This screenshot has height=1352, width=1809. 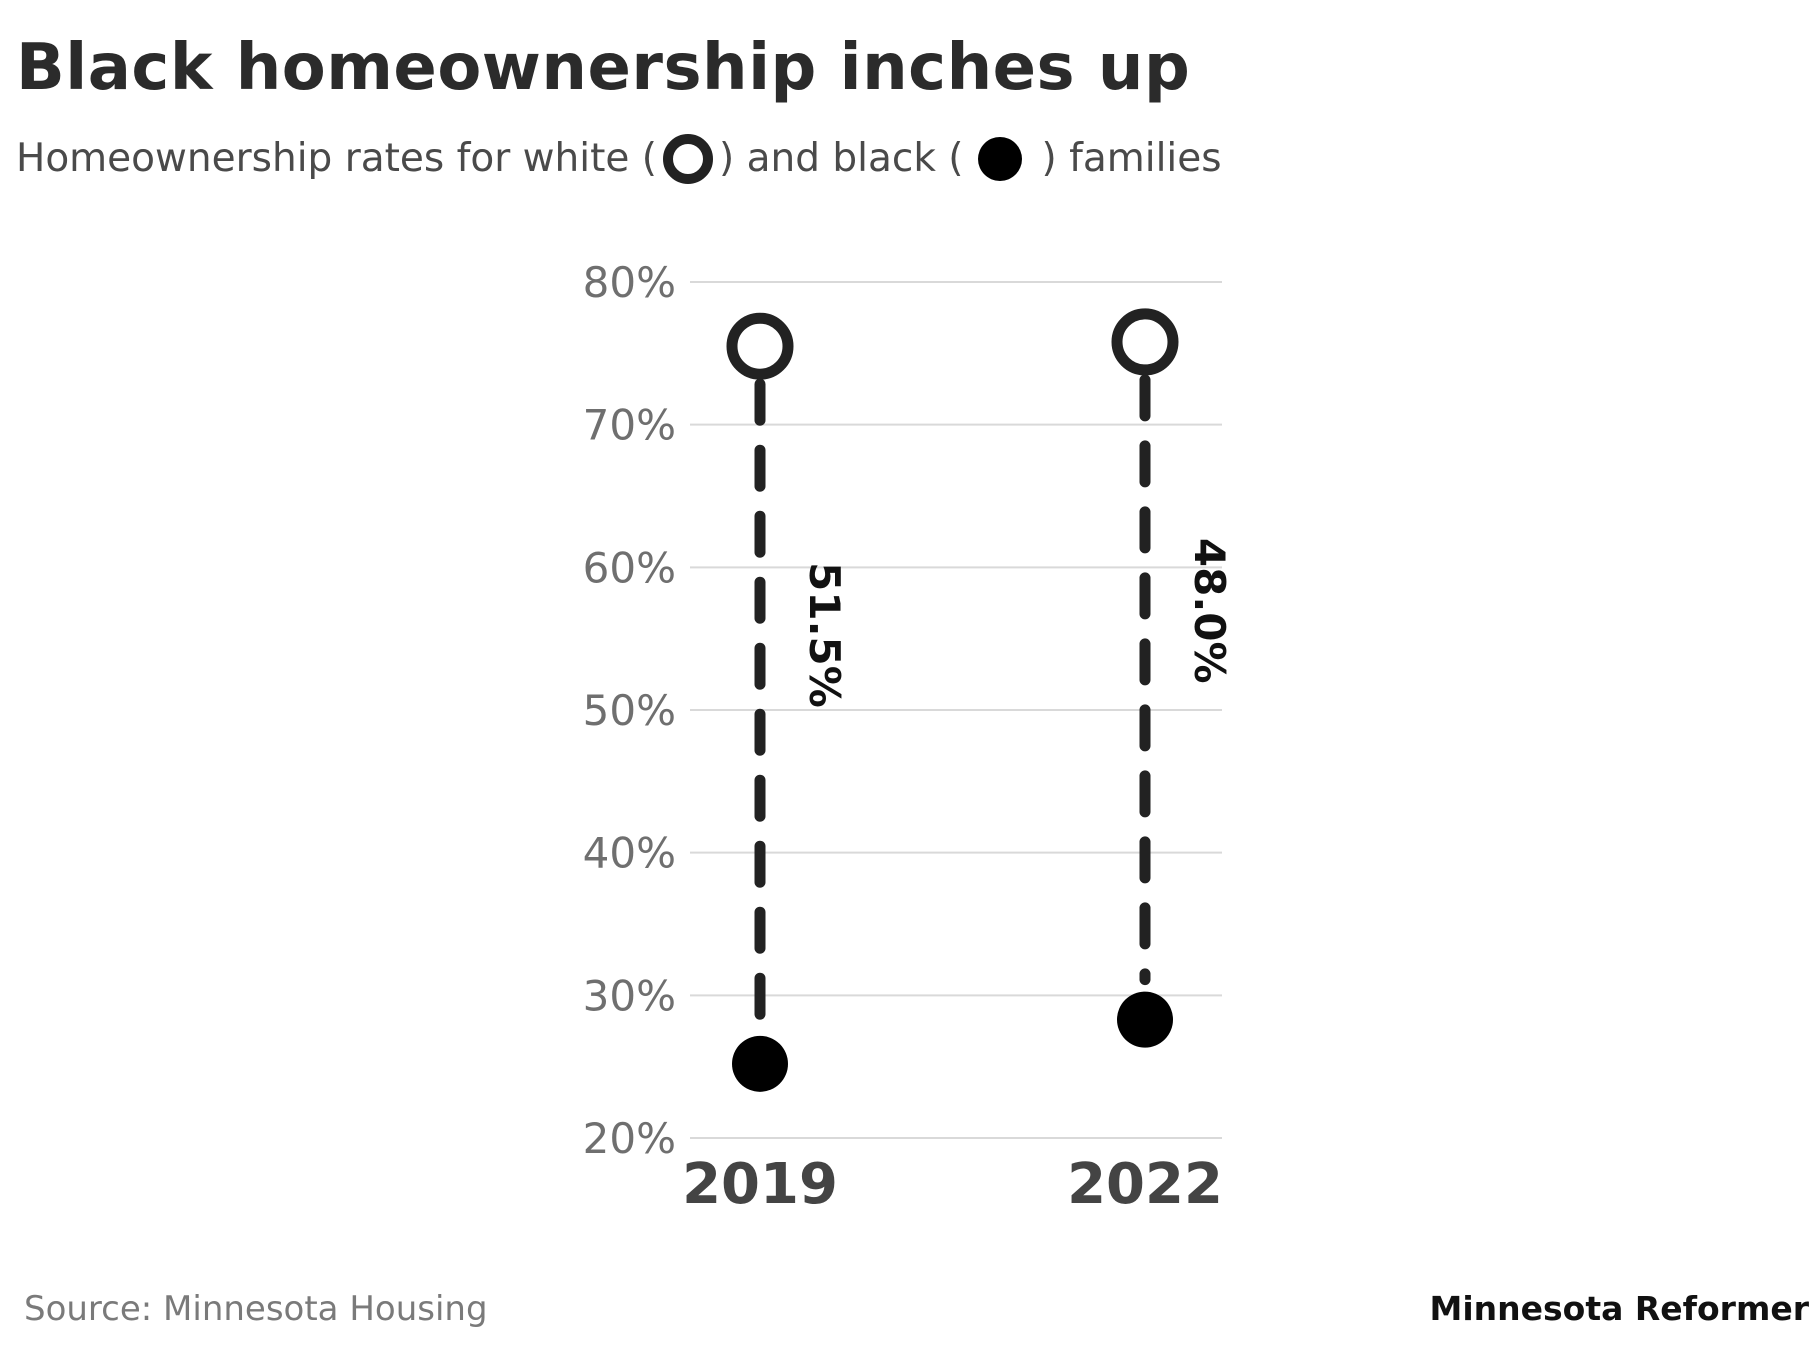 What do you see at coordinates (629, 853) in the screenshot?
I see `y-tick-label-40: 40%` at bounding box center [629, 853].